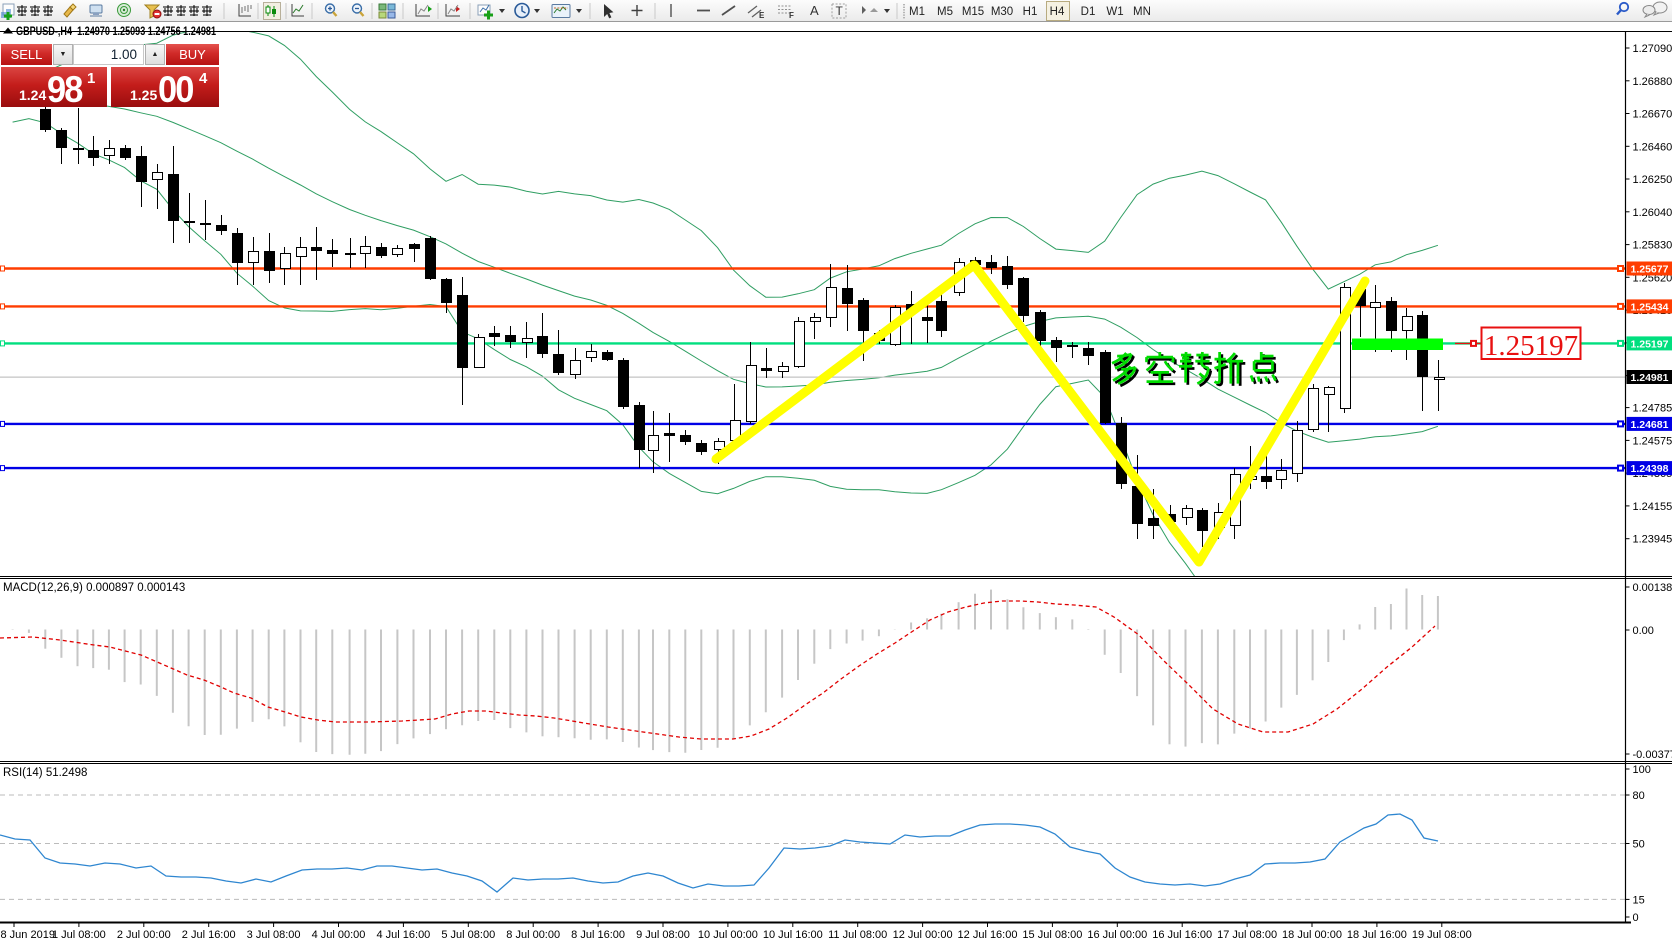 Image resolution: width=1672 pixels, height=949 pixels. Describe the element at coordinates (1652, 49) in the screenshot. I see `svg-text: 1.27090` at that location.